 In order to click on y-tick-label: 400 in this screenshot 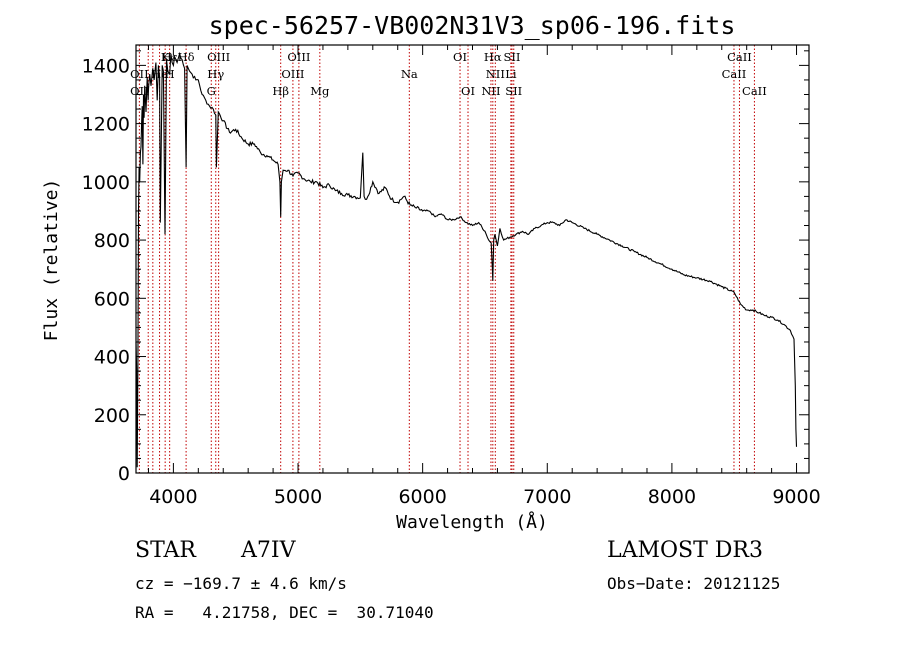, I will do `click(112, 358)`.